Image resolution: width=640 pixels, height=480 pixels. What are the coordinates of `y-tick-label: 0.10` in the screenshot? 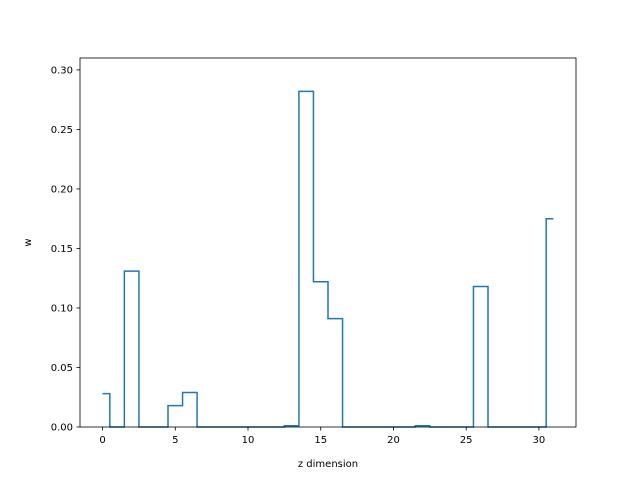 It's located at (62, 308).